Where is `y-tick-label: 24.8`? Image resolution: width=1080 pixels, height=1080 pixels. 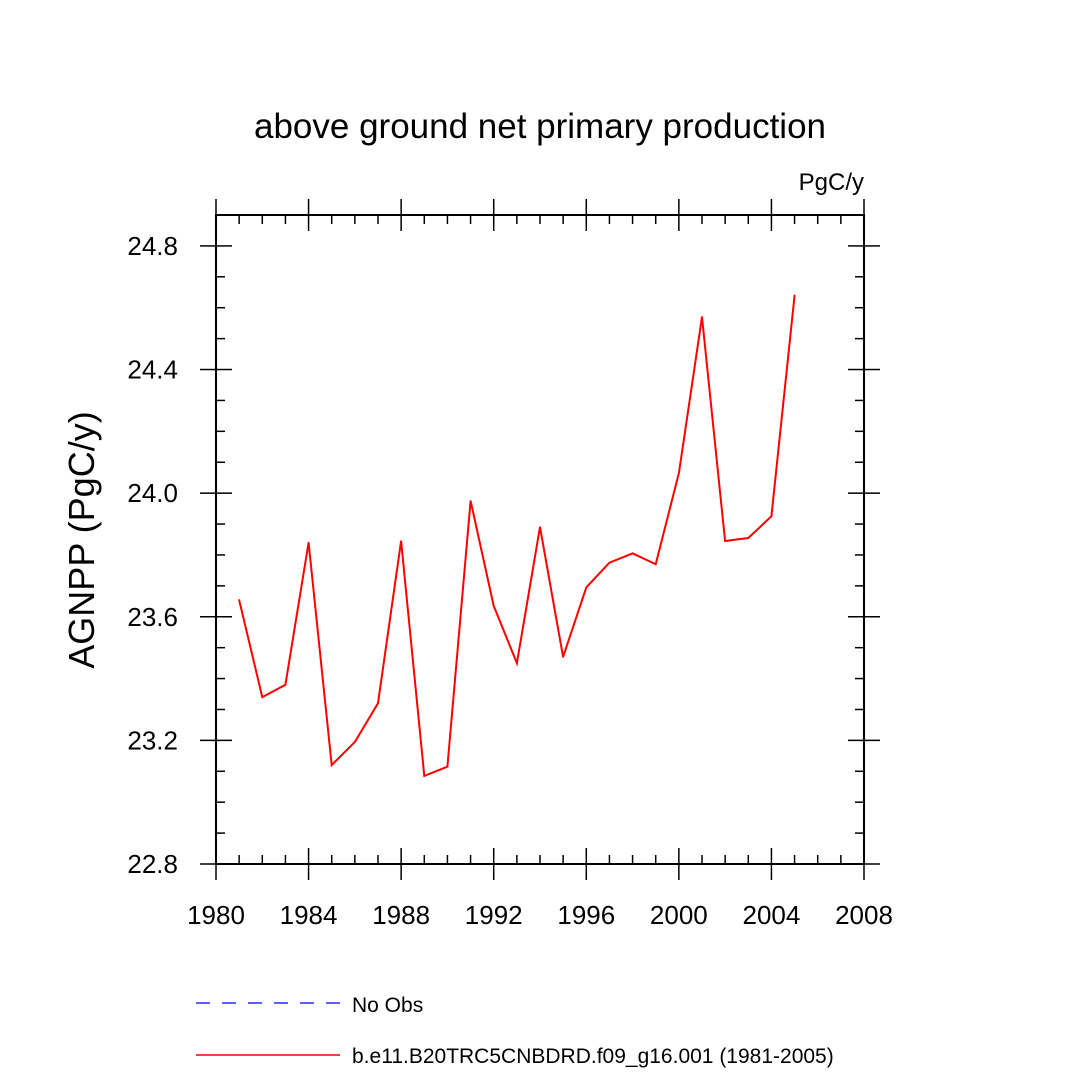 y-tick-label: 24.8 is located at coordinates (152, 246).